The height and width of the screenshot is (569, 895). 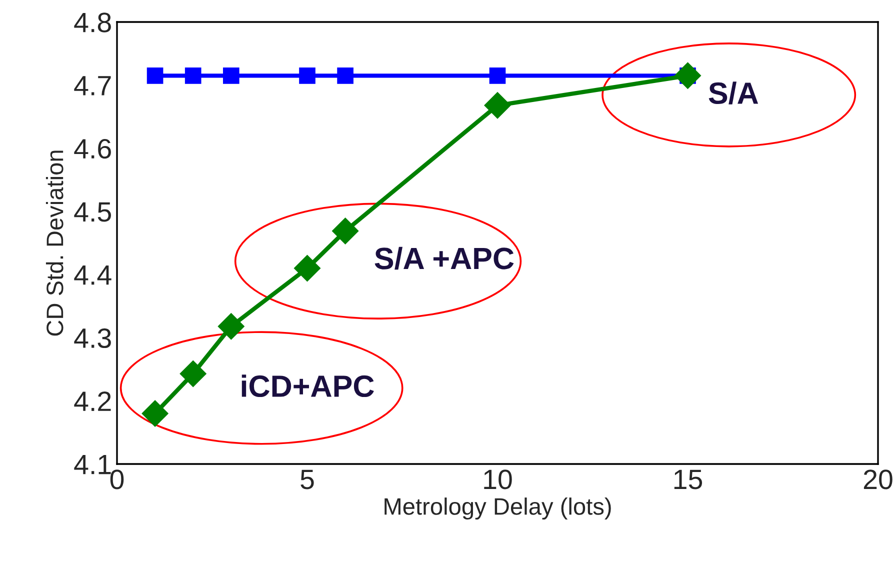 I want to click on annotation: S/A, so click(x=733, y=93).